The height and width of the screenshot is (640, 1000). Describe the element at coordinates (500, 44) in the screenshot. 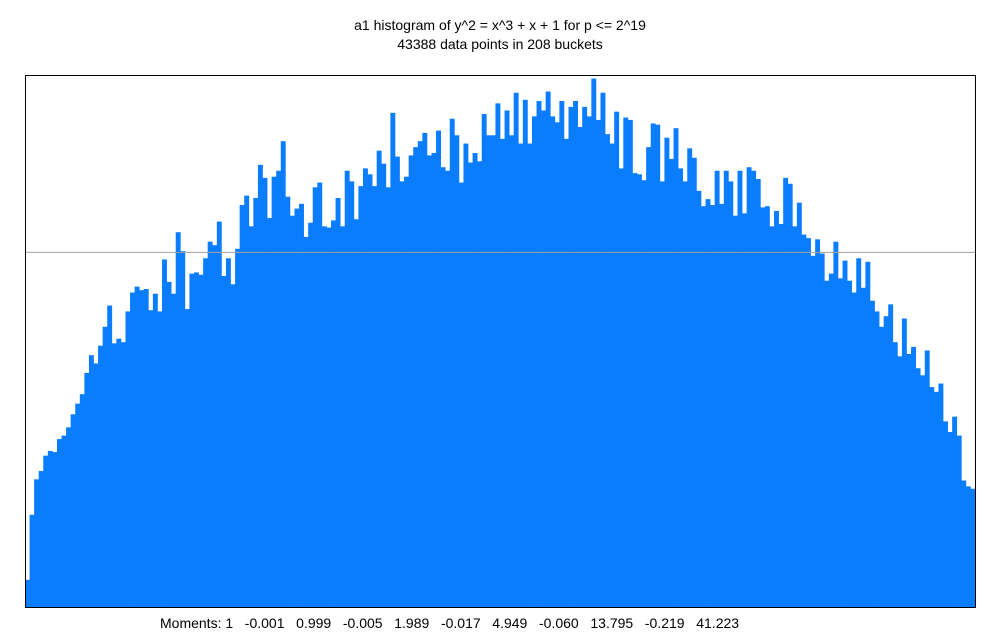

I see `chart-subtitle: 43388 data points in 208 buckets` at that location.